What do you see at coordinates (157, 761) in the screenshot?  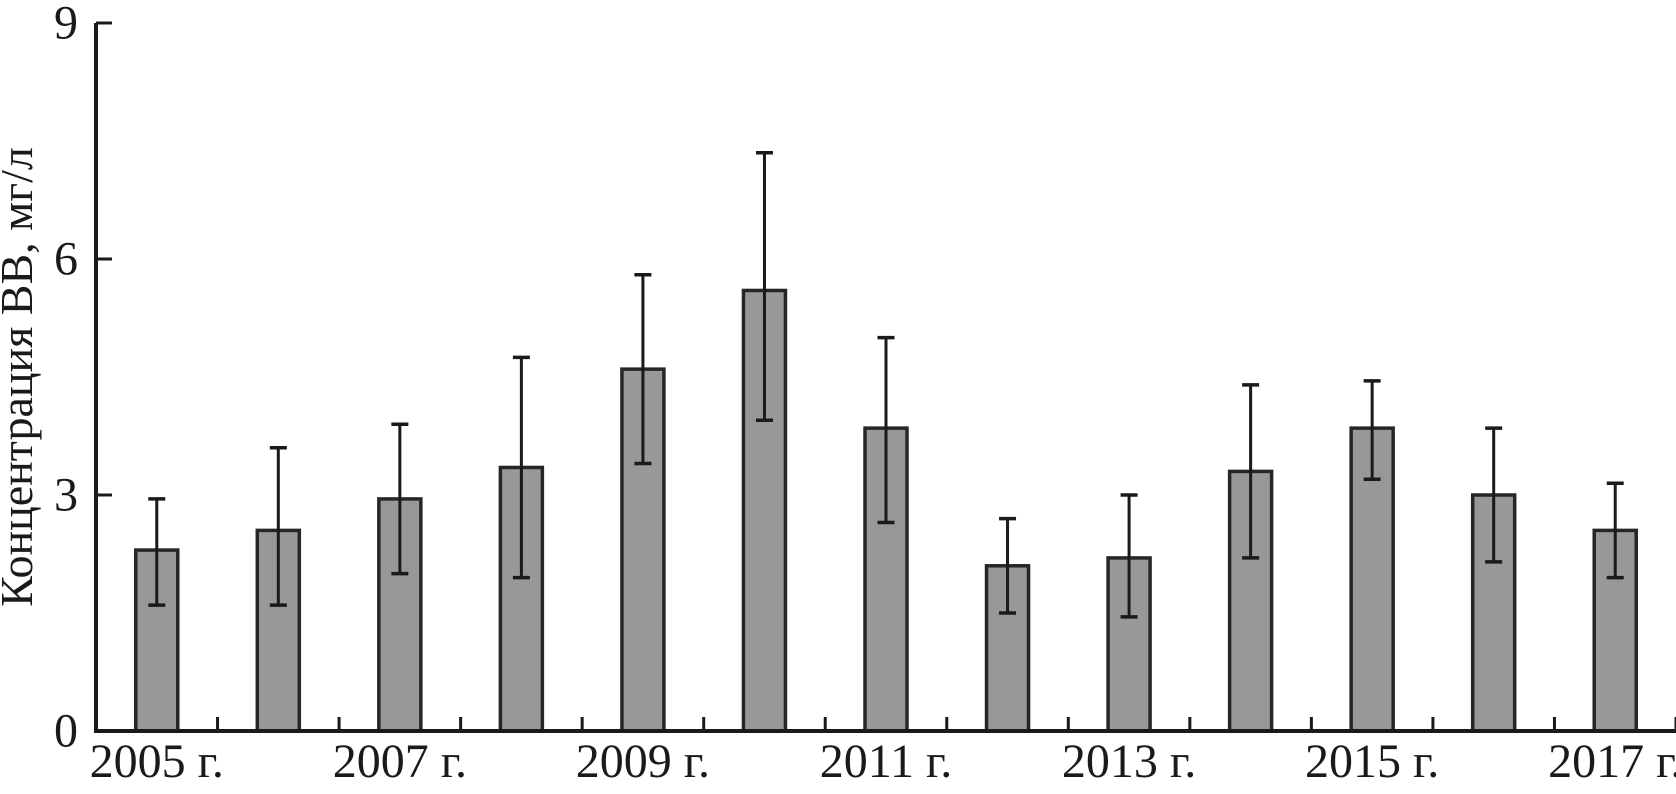 I see `x-tick-label-2005: 2005 г.` at bounding box center [157, 761].